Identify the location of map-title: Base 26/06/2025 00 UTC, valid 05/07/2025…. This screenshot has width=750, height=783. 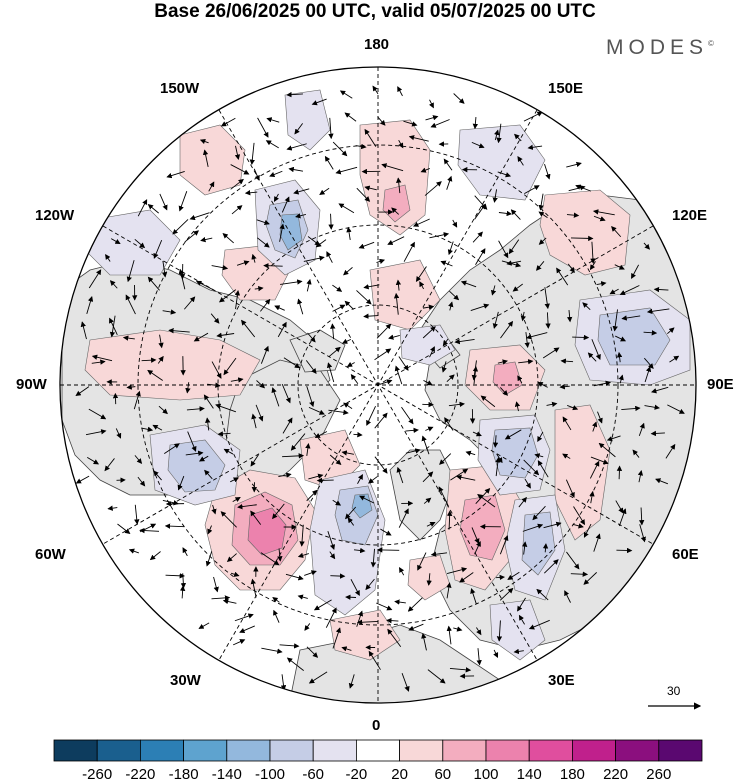
(375, 11).